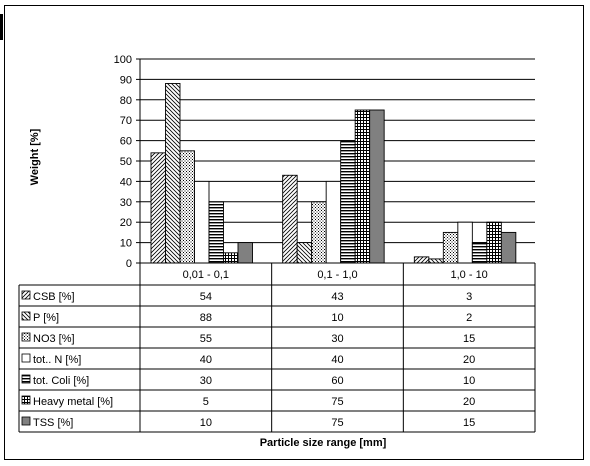 This screenshot has height=466, width=590. I want to click on data-label: 54, so click(206, 297).